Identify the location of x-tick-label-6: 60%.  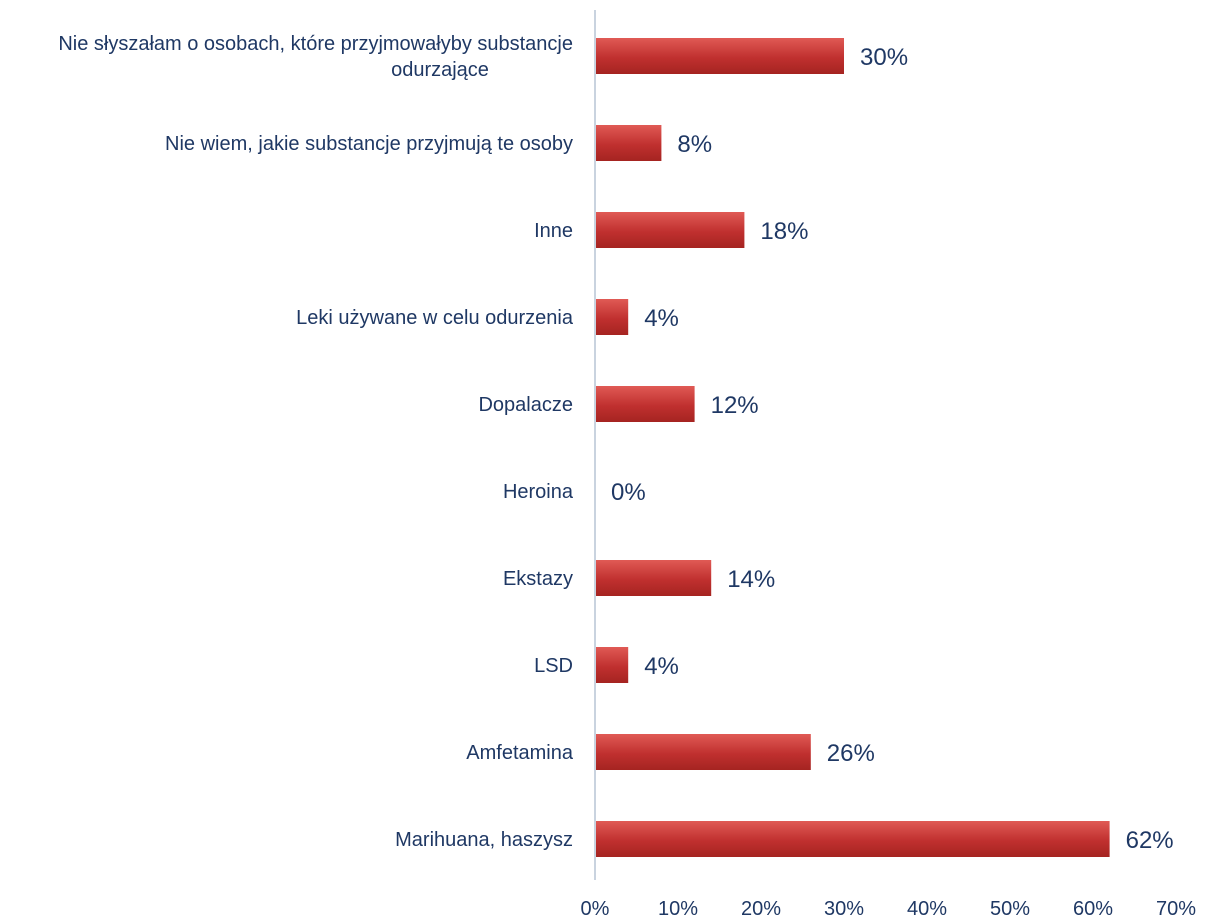
(1093, 909).